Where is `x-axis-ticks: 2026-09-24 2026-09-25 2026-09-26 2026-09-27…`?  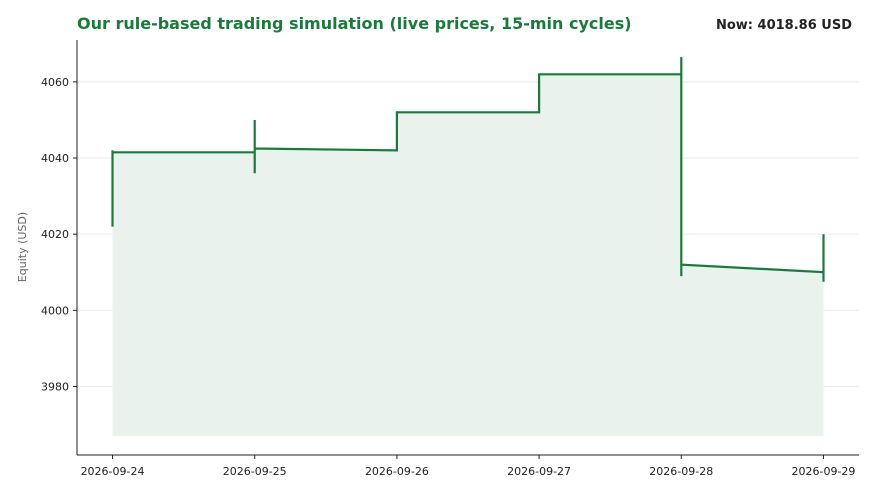 x-axis-ticks: 2026-09-24 2026-09-25 2026-09-26 2026-09-27… is located at coordinates (468, 466).